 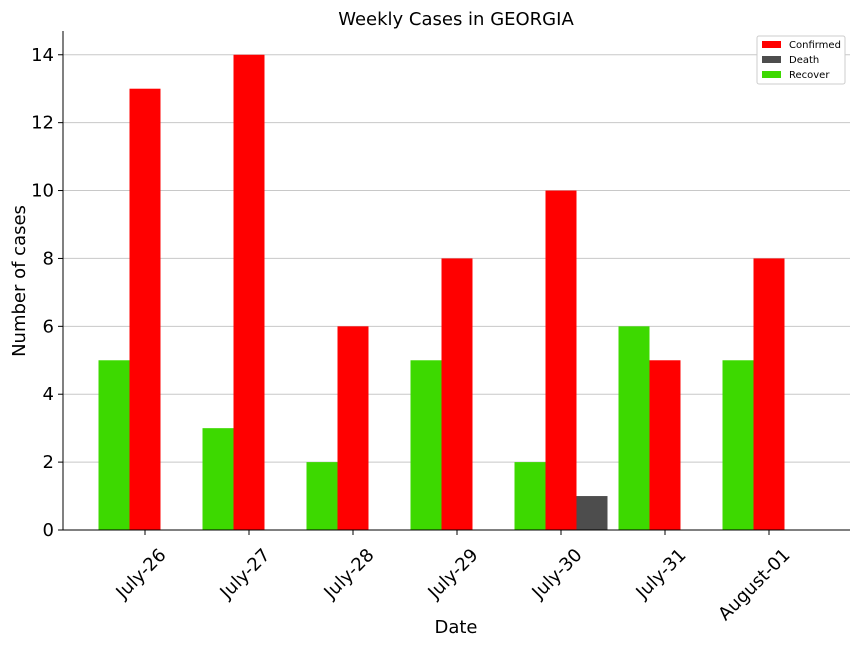 I want to click on y-tick-label: 12, so click(x=42, y=123).